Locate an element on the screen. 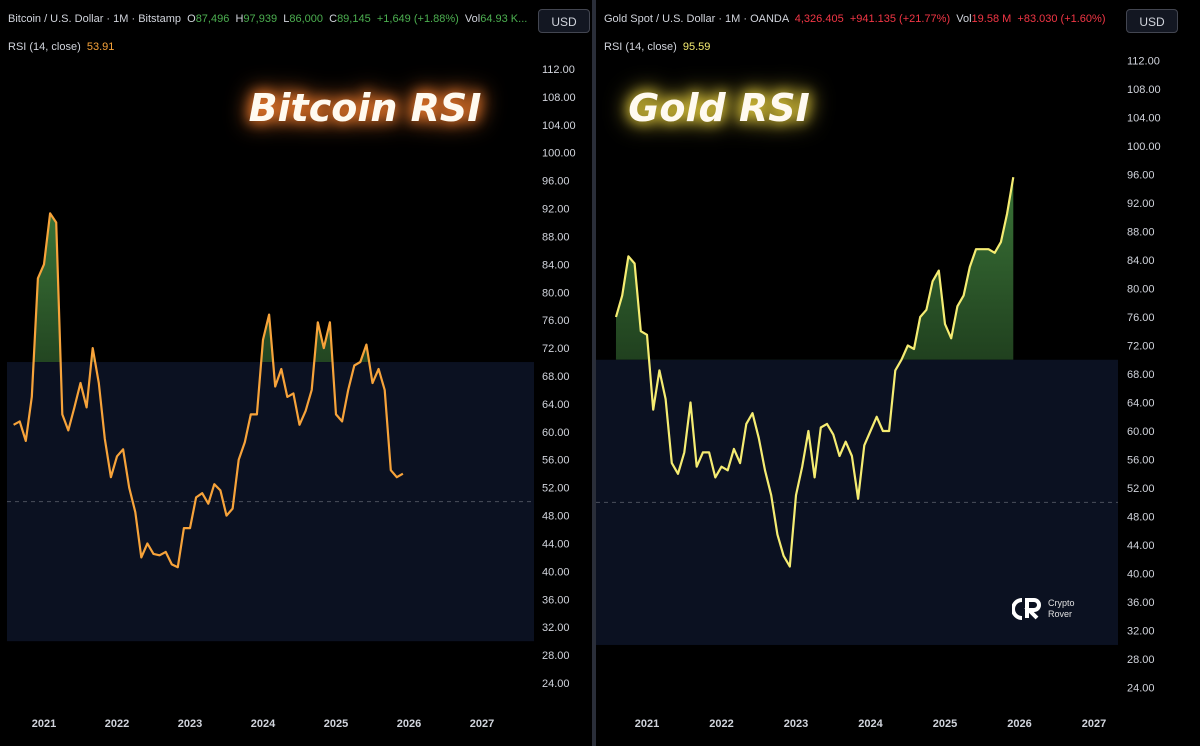 Image resolution: width=1200 pixels, height=746 pixels. btc-x-tick: 2023 is located at coordinates (190, 724).